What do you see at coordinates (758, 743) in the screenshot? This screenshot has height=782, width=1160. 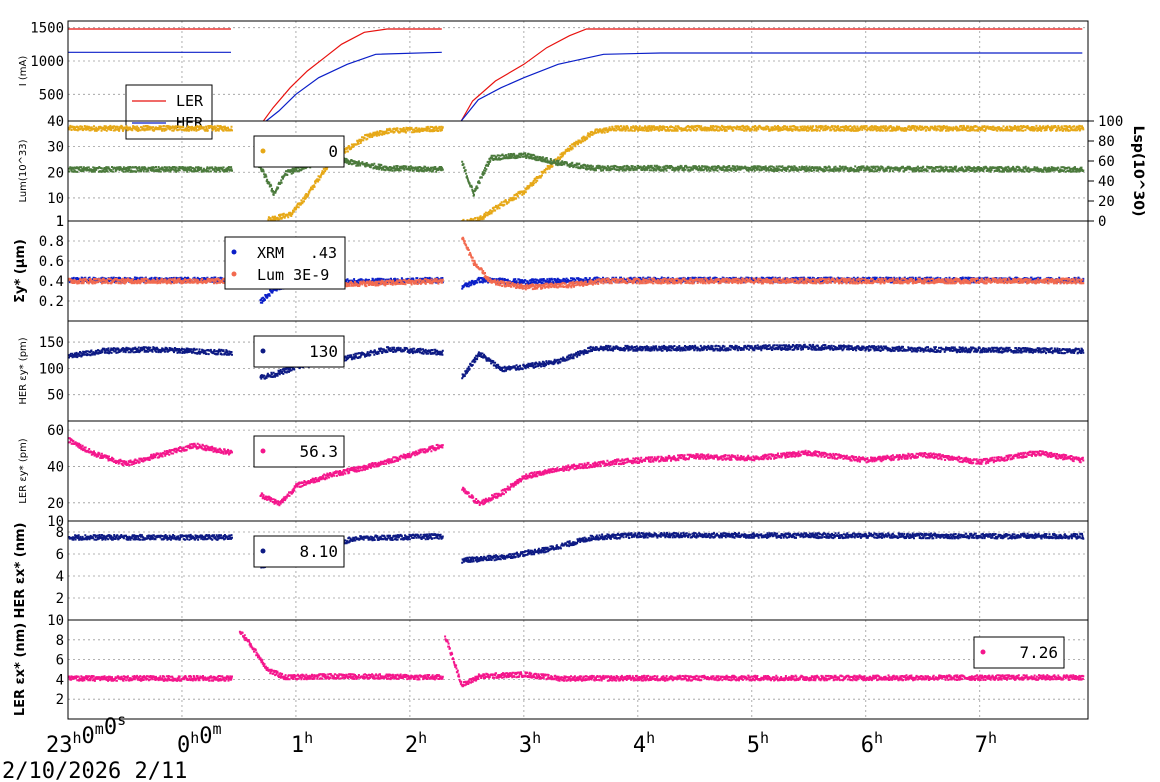 I see `x-tick-label: 5h` at bounding box center [758, 743].